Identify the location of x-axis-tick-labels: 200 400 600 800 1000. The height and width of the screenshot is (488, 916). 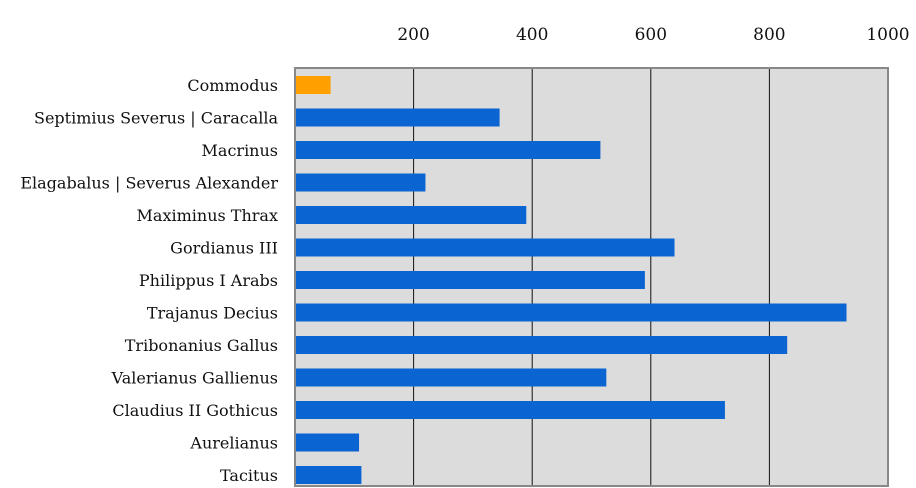
(653, 35).